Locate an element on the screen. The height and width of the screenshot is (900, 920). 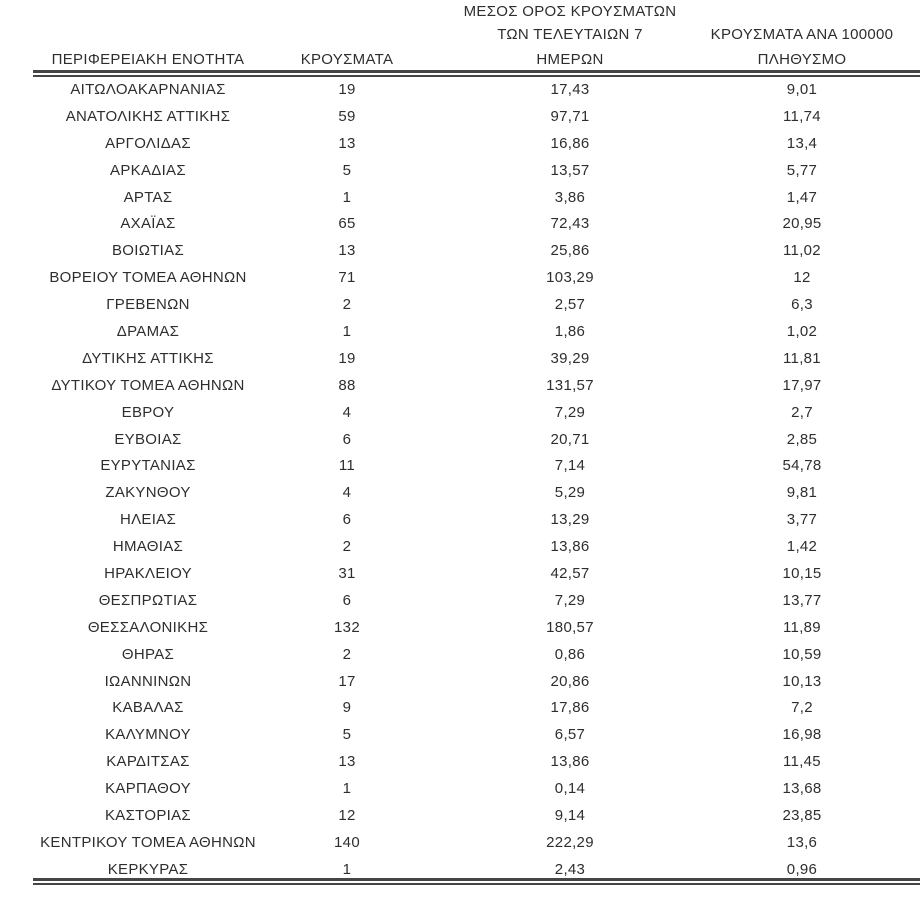
avg7-cell: 20,86 is located at coordinates (570, 681).